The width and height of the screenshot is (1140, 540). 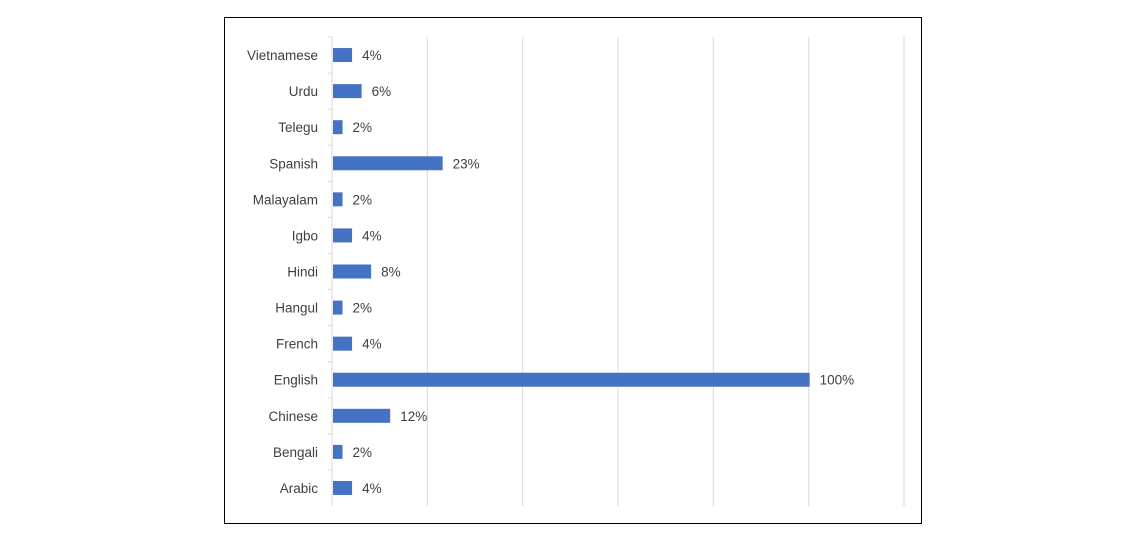 What do you see at coordinates (382, 91) in the screenshot?
I see `data-label: 6%` at bounding box center [382, 91].